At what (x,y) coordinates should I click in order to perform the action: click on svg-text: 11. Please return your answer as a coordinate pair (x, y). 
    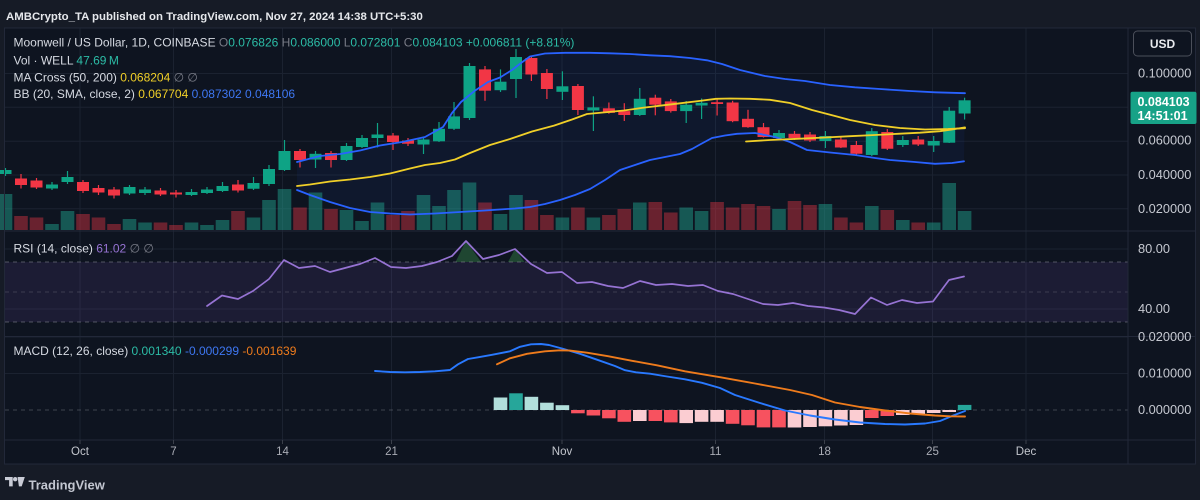
    Looking at the image, I should click on (716, 452).